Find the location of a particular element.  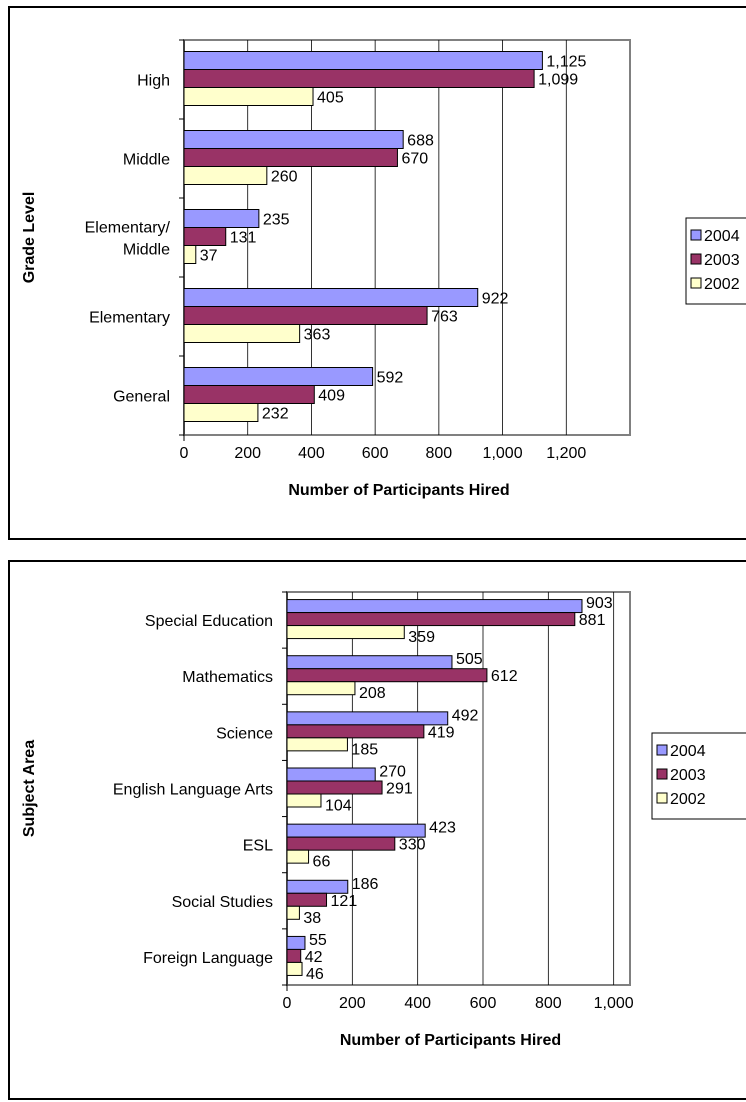

bar-2004-middle is located at coordinates (293, 139).